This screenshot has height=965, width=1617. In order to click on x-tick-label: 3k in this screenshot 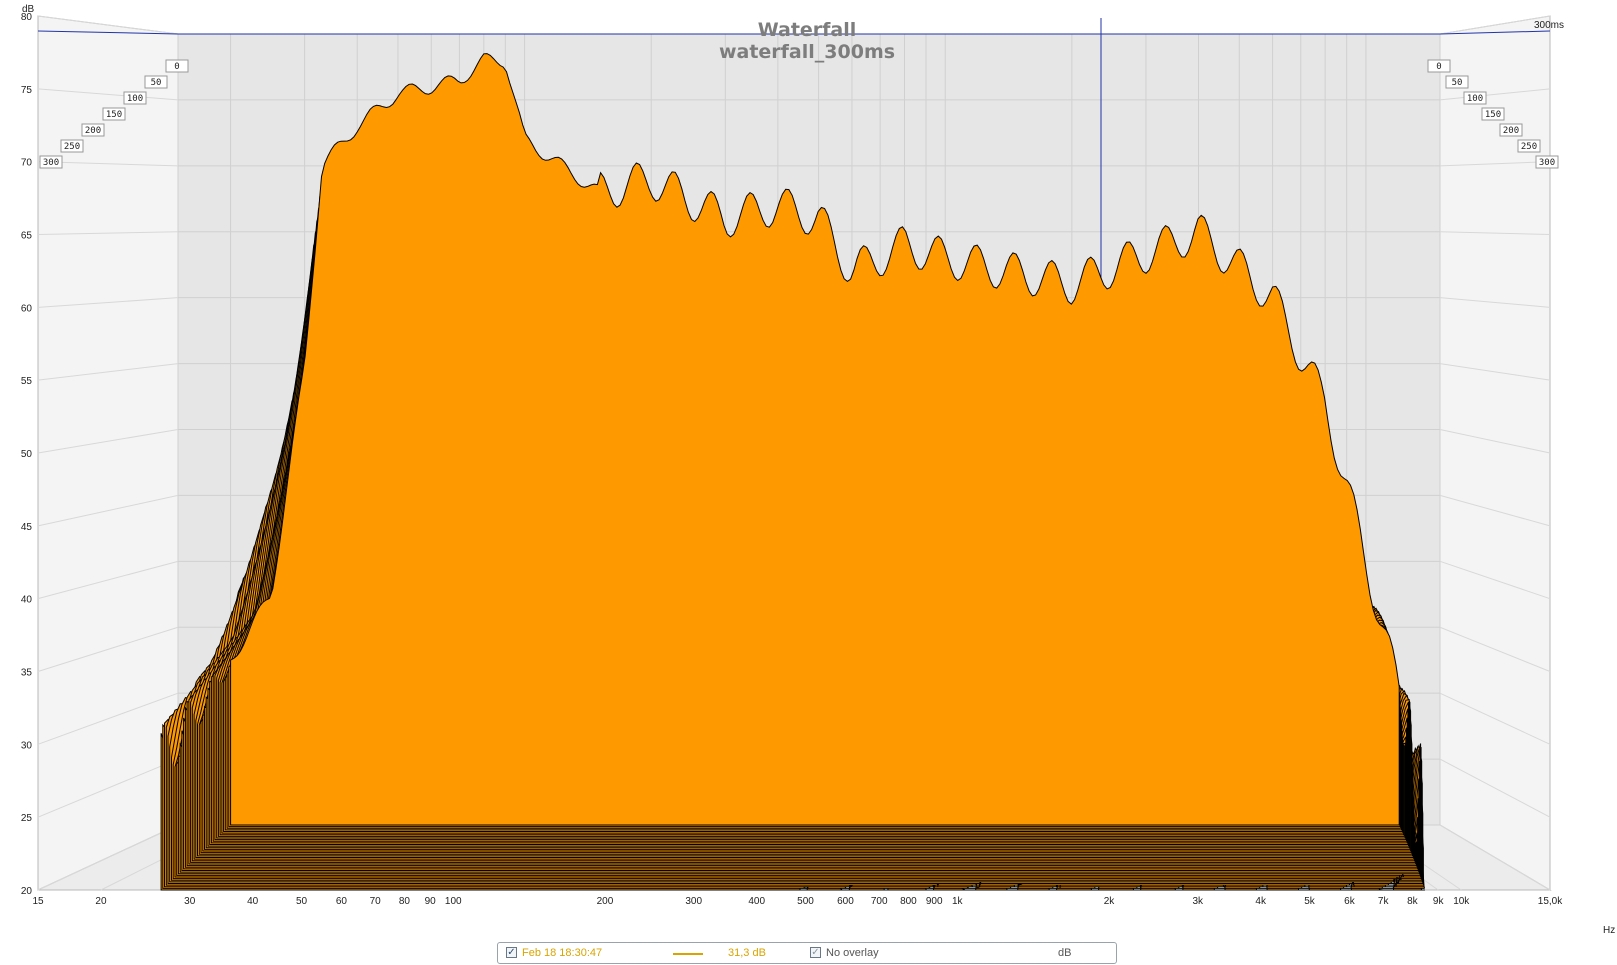, I will do `click(1198, 901)`.